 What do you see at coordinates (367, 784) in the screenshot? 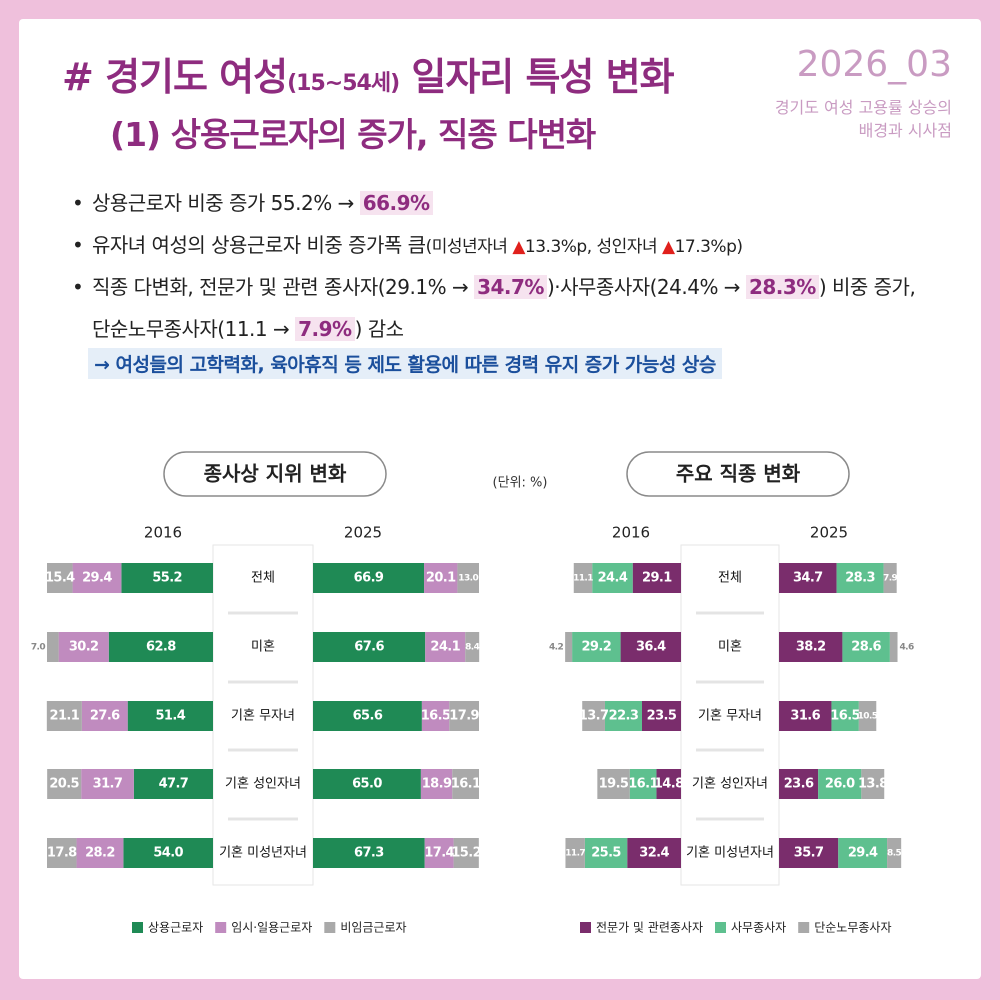
I see `value-label: 65.0` at bounding box center [367, 784].